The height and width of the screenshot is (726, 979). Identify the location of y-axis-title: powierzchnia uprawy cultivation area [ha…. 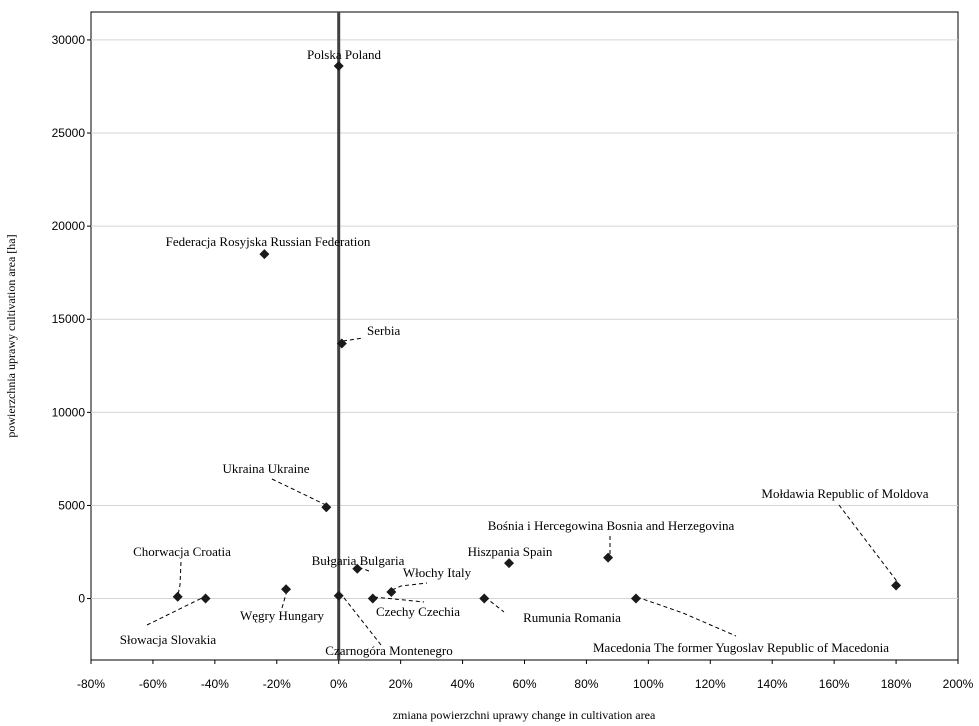
(11, 335).